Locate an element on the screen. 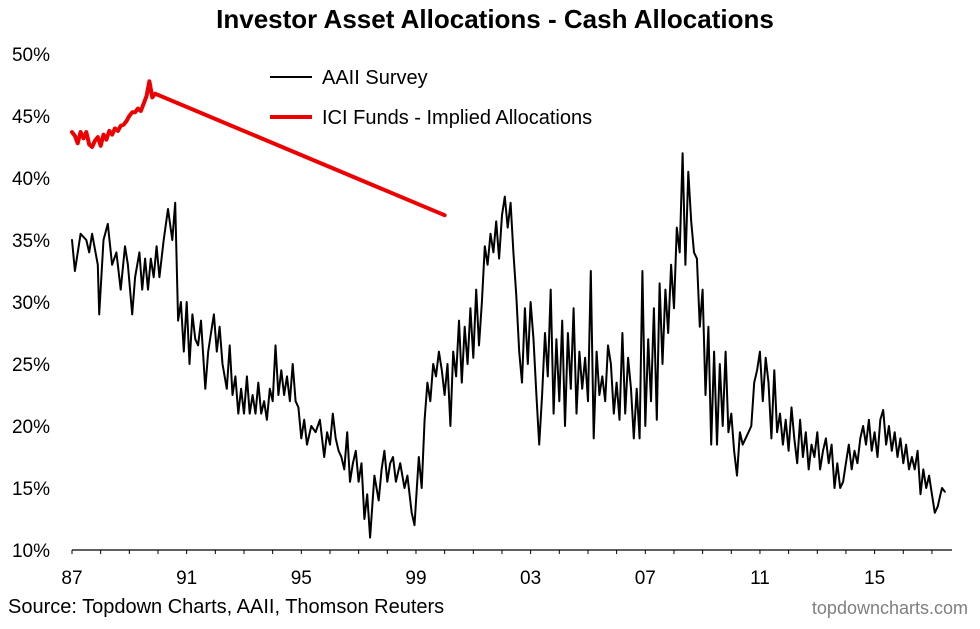 The width and height of the screenshot is (980, 629). y-tick-label: 45% is located at coordinates (31, 117).